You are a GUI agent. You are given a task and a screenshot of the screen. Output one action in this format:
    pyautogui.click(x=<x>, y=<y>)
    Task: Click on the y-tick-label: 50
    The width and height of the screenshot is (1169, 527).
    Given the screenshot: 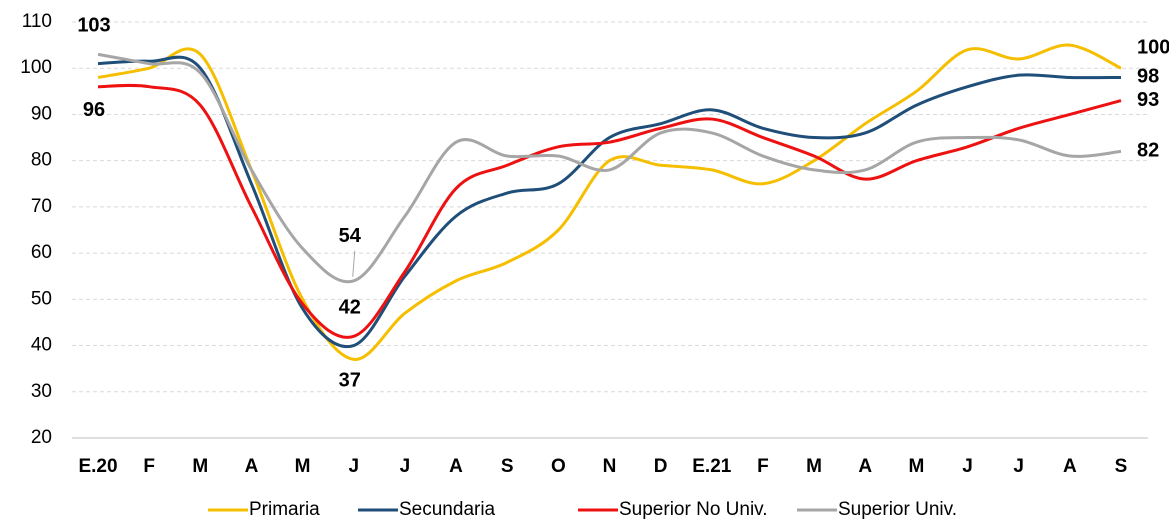 What is the action you would take?
    pyautogui.click(x=41, y=298)
    